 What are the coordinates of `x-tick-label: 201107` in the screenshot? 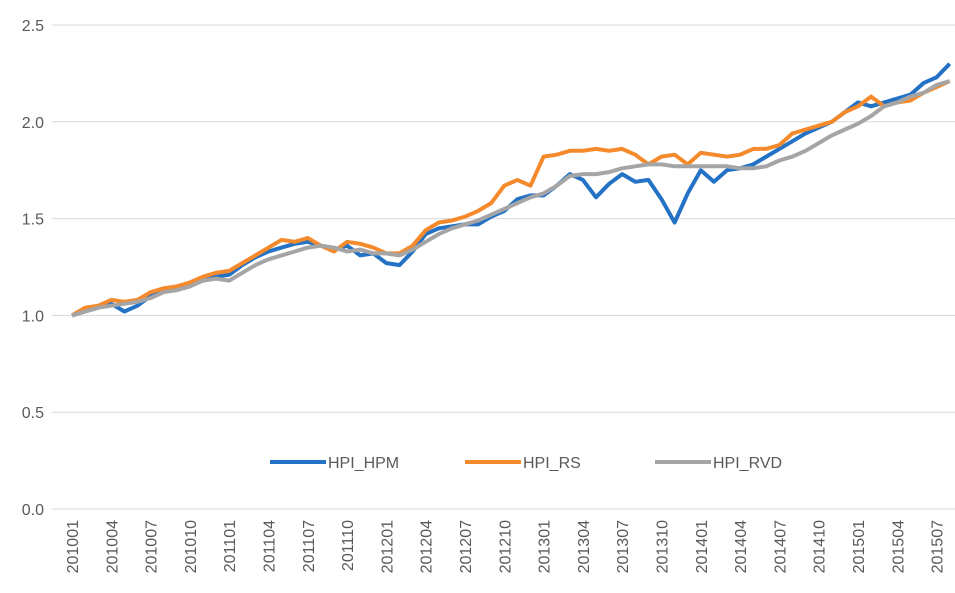 It's located at (309, 546).